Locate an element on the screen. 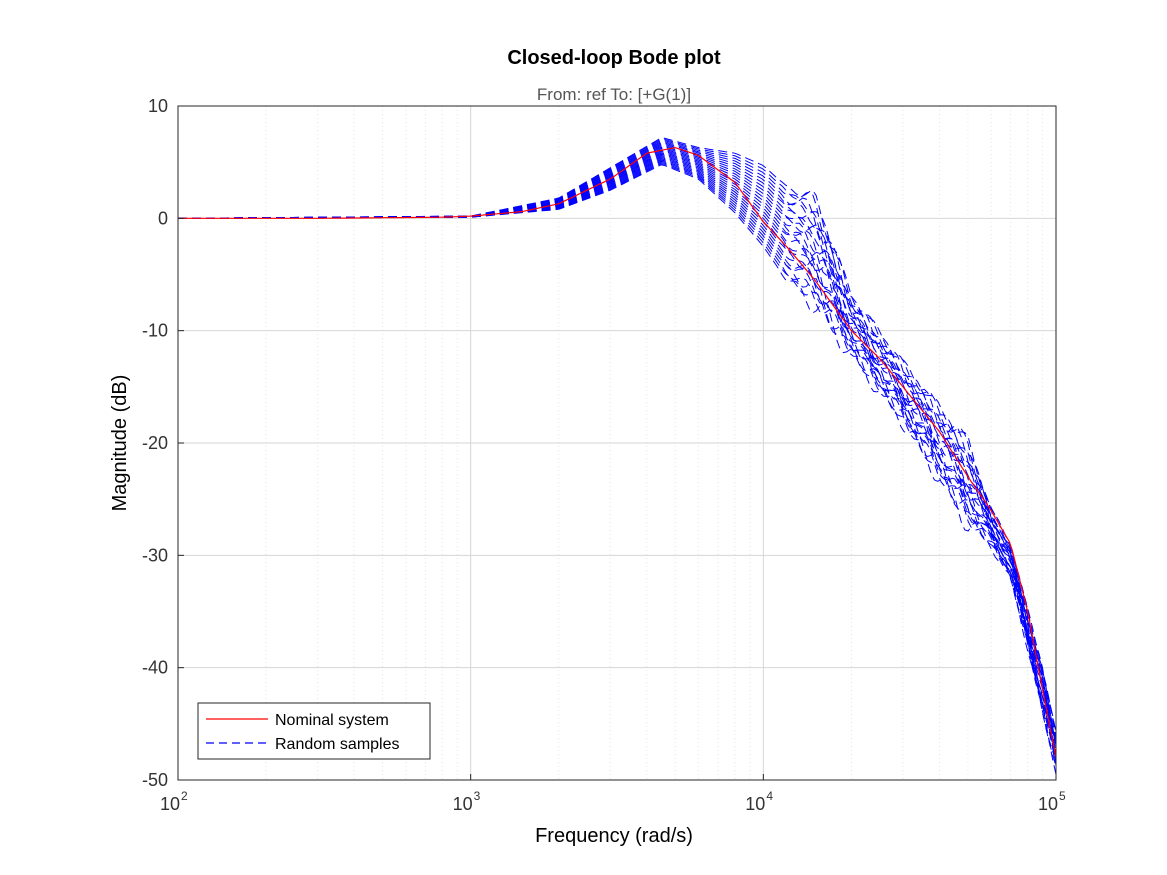 This screenshot has width=1167, height=875. y-tick-label: 10 is located at coordinates (158, 106).